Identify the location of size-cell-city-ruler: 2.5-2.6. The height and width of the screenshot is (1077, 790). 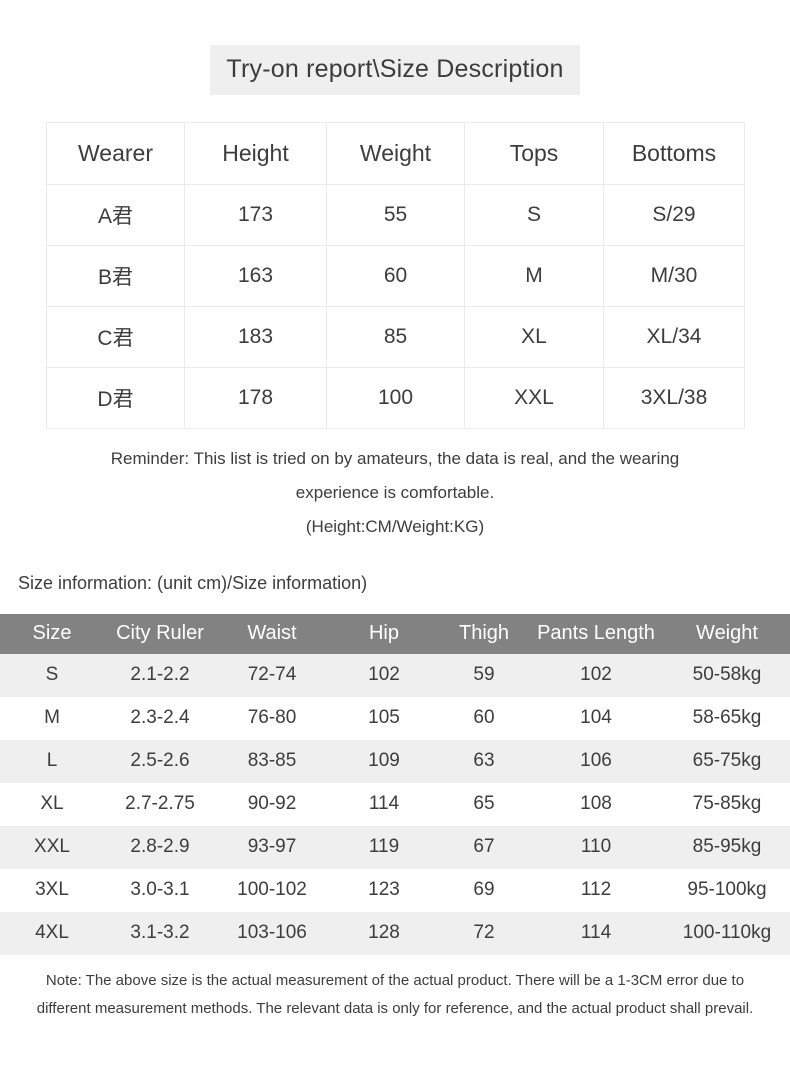
(160, 761).